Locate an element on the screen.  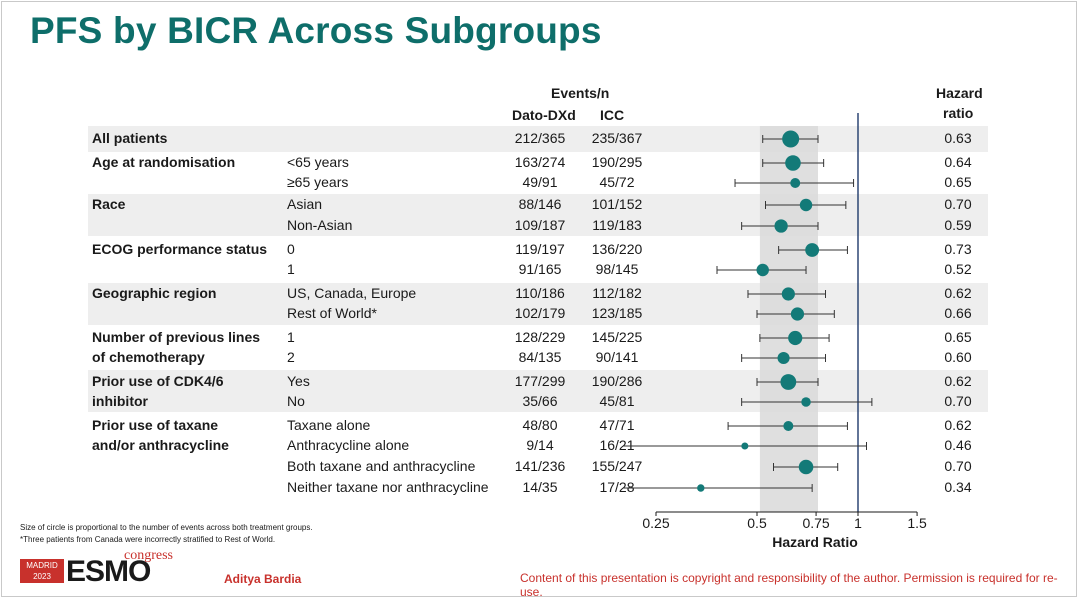
header-arm1: Dato-DXd is located at coordinates (544, 115).